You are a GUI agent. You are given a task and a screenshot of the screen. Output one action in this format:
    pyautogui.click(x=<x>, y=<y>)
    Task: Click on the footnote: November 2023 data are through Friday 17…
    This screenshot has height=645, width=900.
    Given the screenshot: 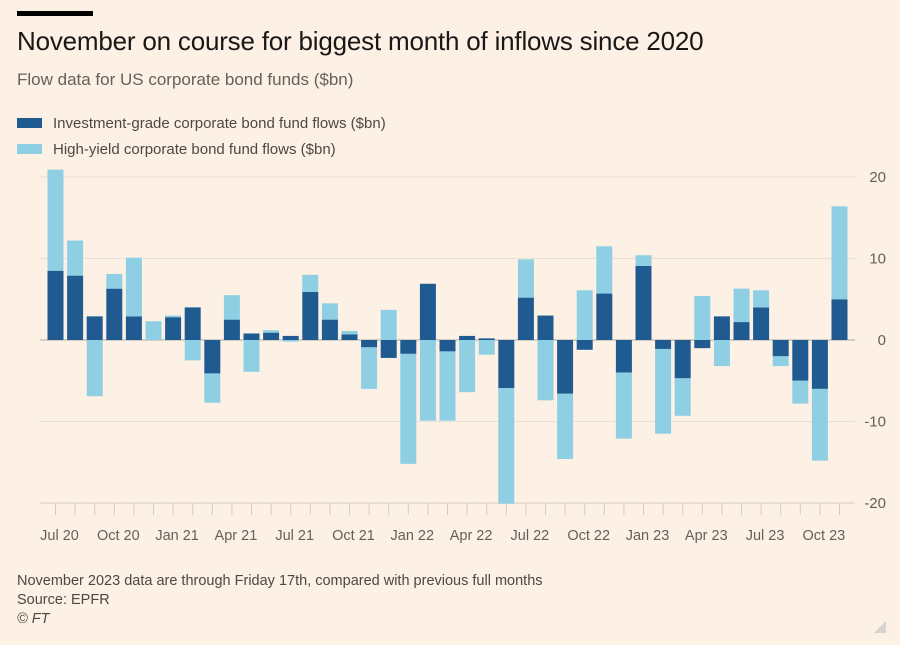 What is the action you would take?
    pyautogui.click(x=280, y=581)
    